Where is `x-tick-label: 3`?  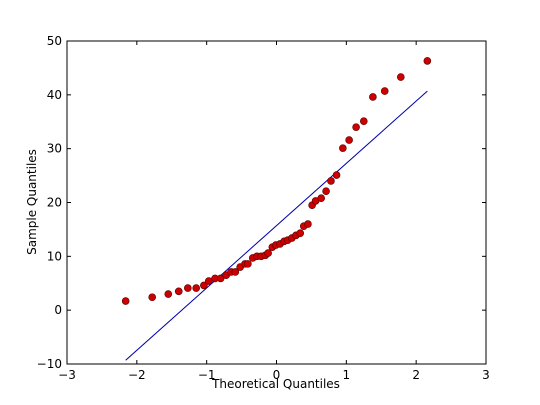 x-tick-label: 3 is located at coordinates (486, 375).